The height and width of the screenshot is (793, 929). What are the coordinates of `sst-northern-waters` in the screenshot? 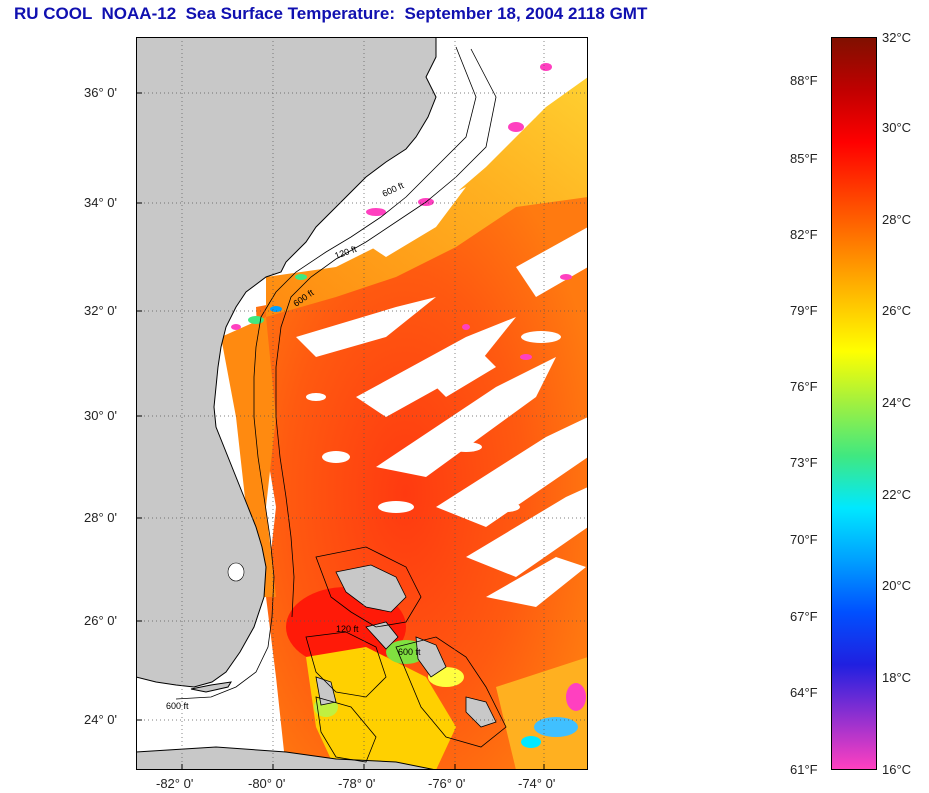 It's located at (427, 197).